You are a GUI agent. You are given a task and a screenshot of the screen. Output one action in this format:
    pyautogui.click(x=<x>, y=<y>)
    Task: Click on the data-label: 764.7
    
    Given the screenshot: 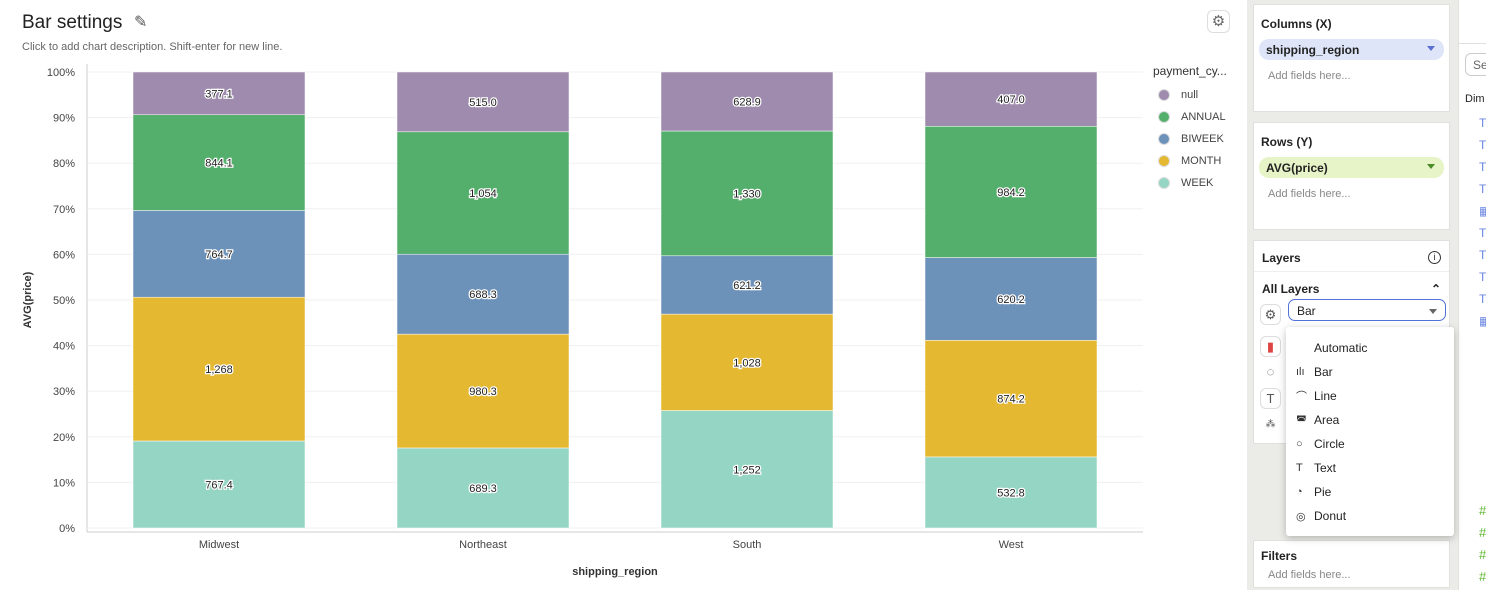 What is the action you would take?
    pyautogui.click(x=219, y=255)
    